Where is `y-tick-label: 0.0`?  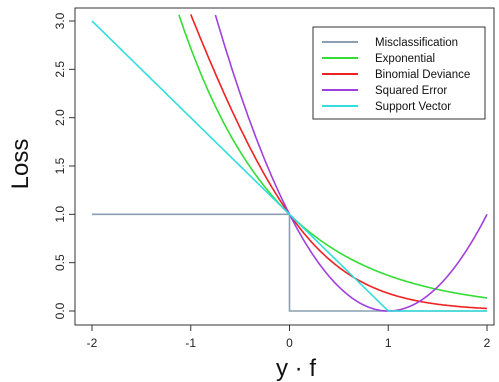
y-tick-label: 0.0 is located at coordinates (60, 310).